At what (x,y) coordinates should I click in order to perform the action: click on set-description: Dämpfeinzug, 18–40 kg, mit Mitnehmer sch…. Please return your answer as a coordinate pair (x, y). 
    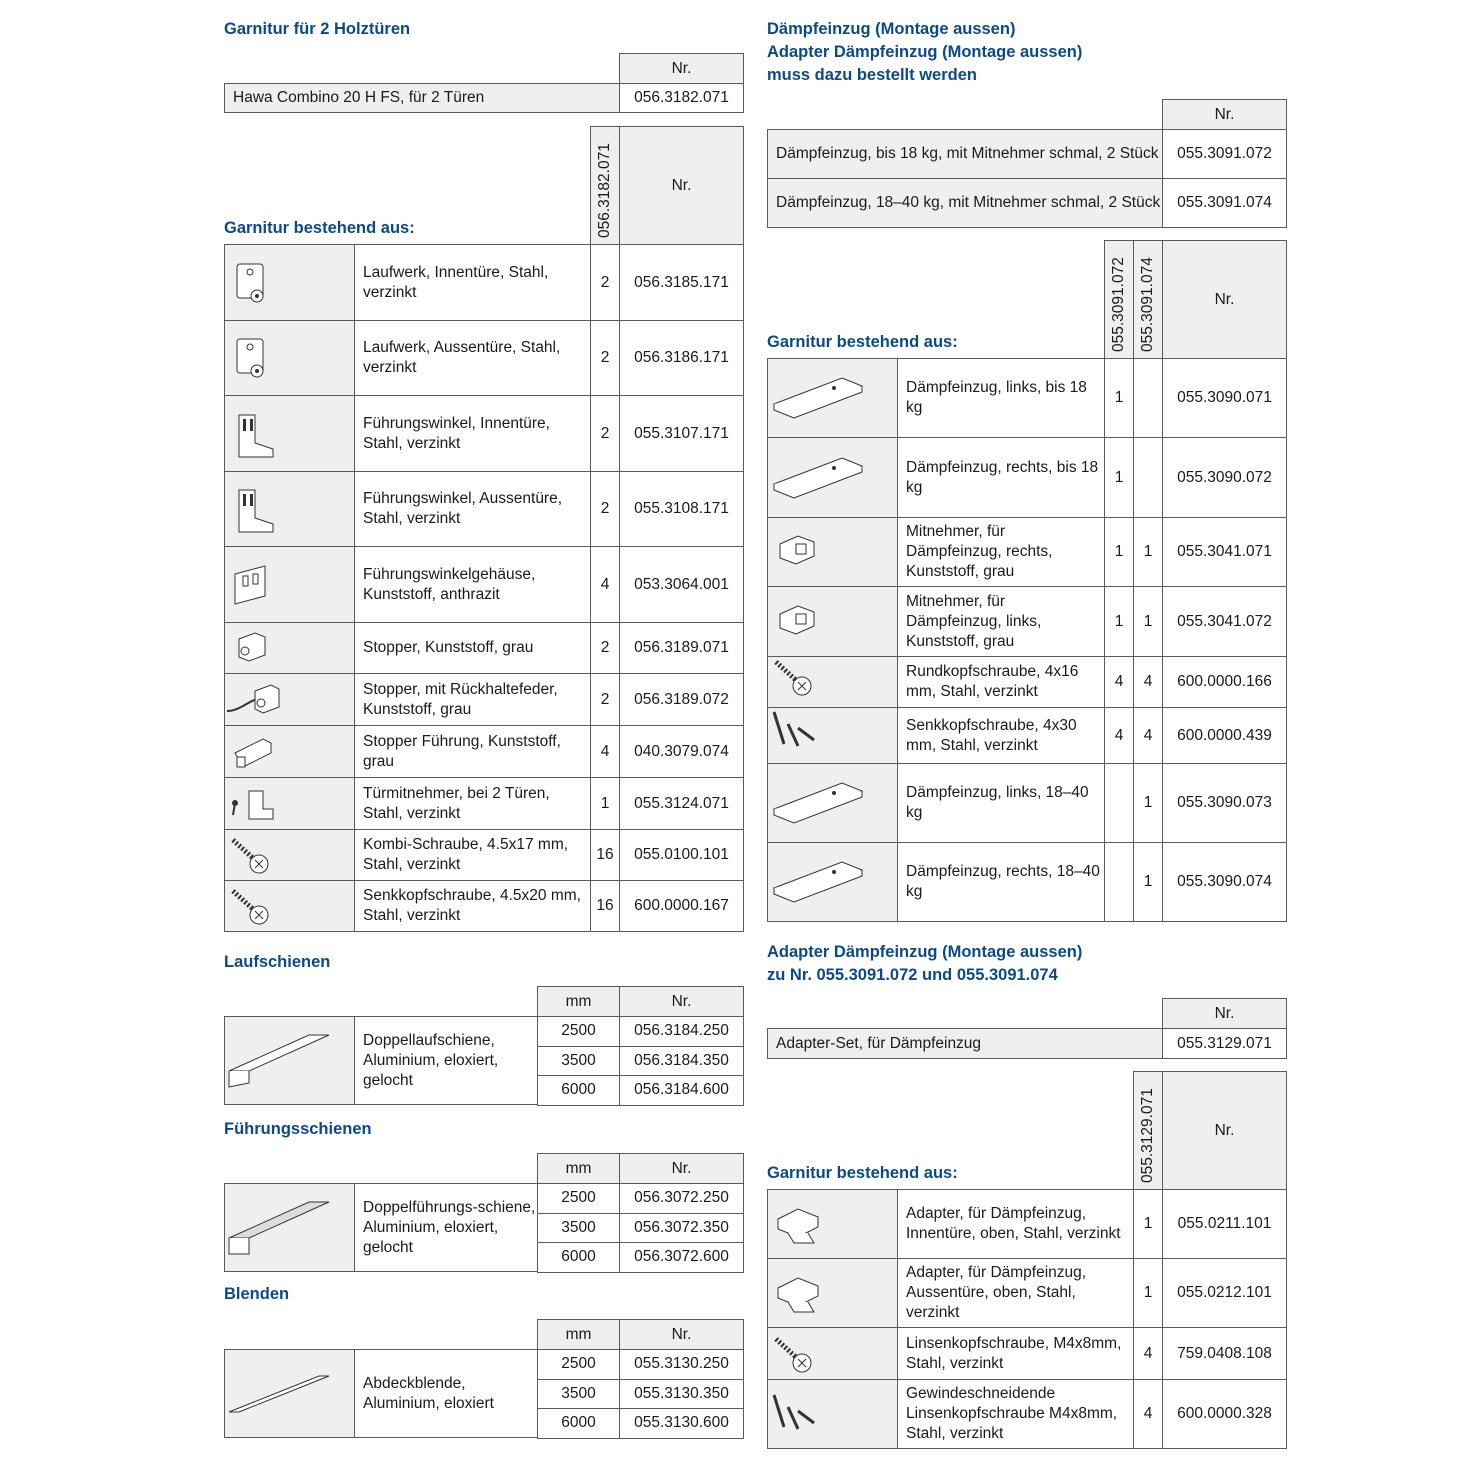
    Looking at the image, I should click on (965, 203).